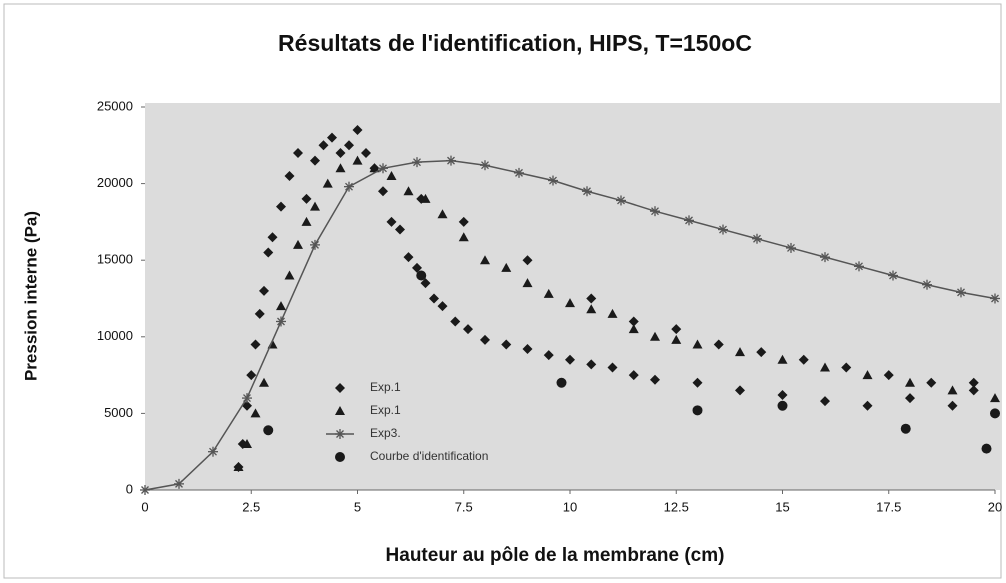 This screenshot has width=1006, height=583. I want to click on y-tick-label: 20000, so click(115, 182).